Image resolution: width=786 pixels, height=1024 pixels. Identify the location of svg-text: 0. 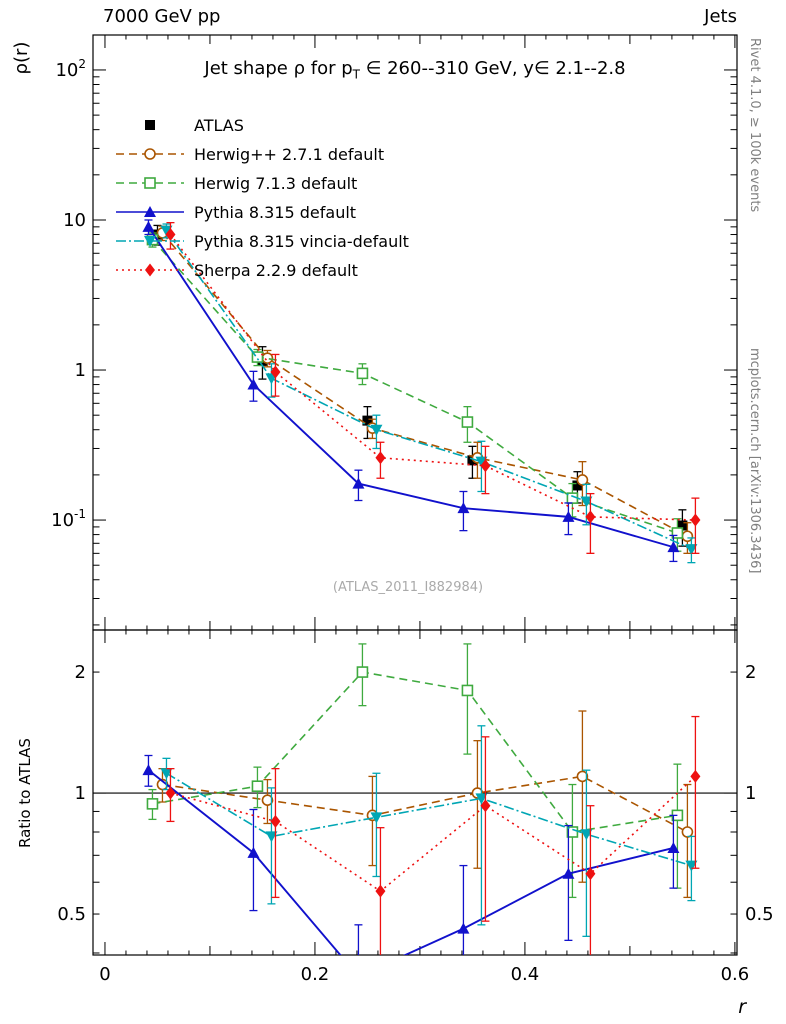
(104, 974).